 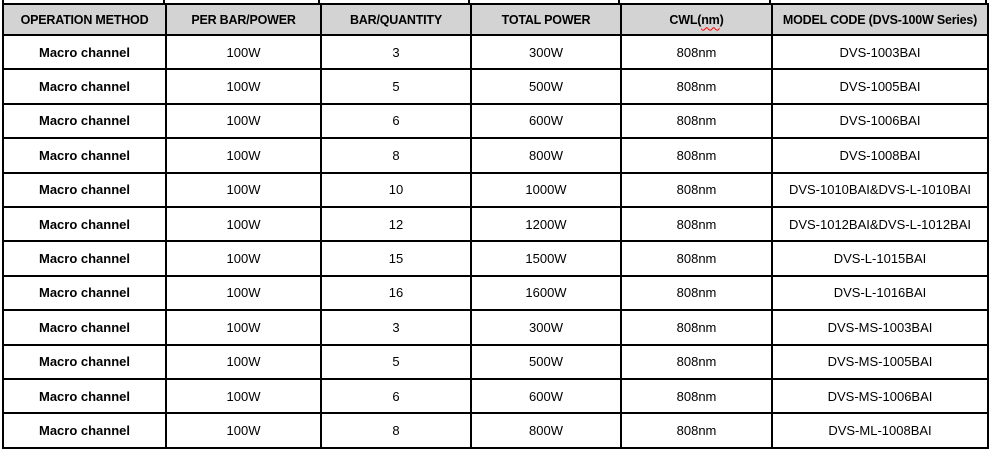 What do you see at coordinates (396, 293) in the screenshot?
I see `cell-bar-quantity: 16` at bounding box center [396, 293].